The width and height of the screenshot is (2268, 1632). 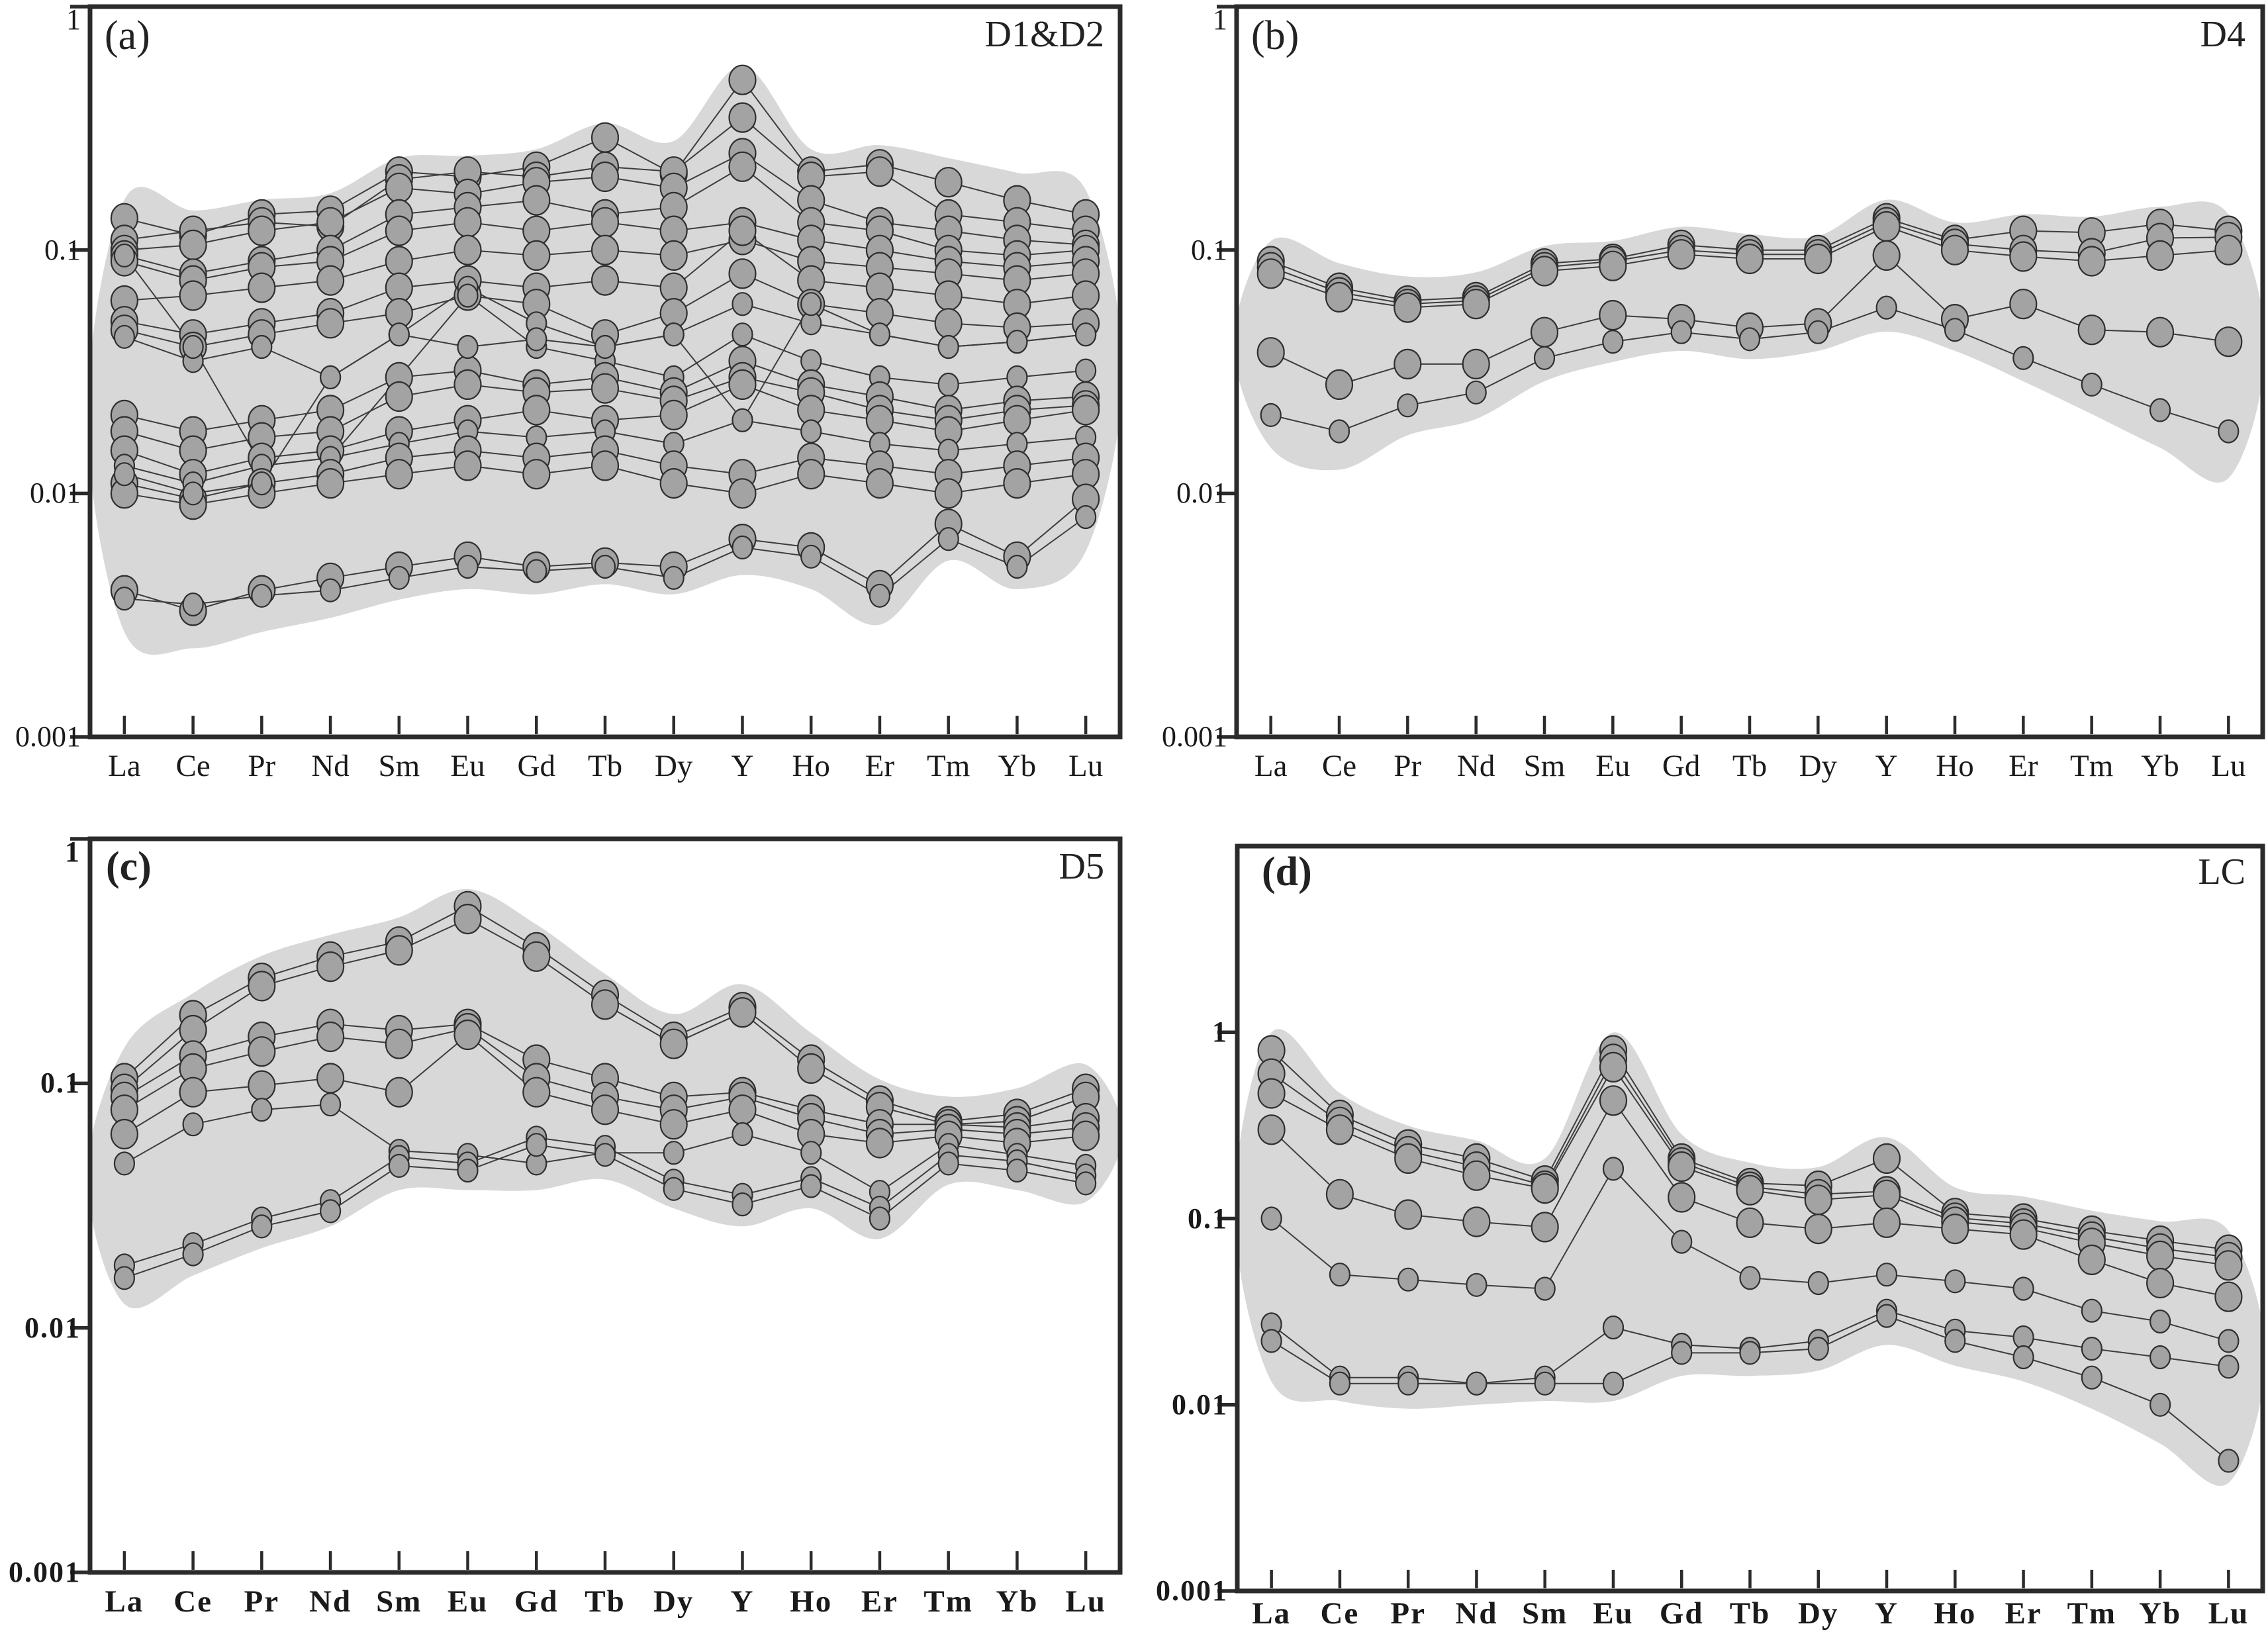 What do you see at coordinates (129, 866) in the screenshot?
I see `panel-letter-c: (c)` at bounding box center [129, 866].